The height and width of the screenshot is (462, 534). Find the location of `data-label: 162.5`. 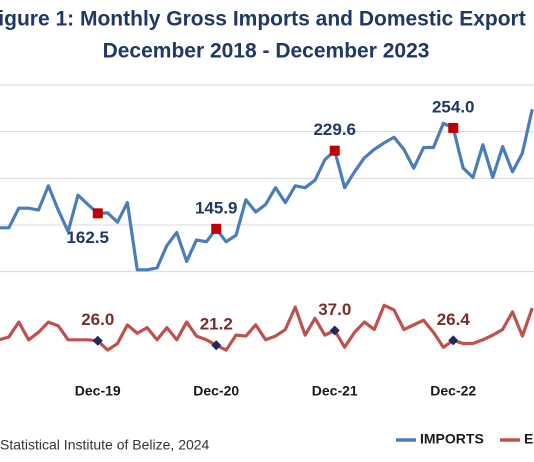

data-label: 162.5 is located at coordinates (87, 237).